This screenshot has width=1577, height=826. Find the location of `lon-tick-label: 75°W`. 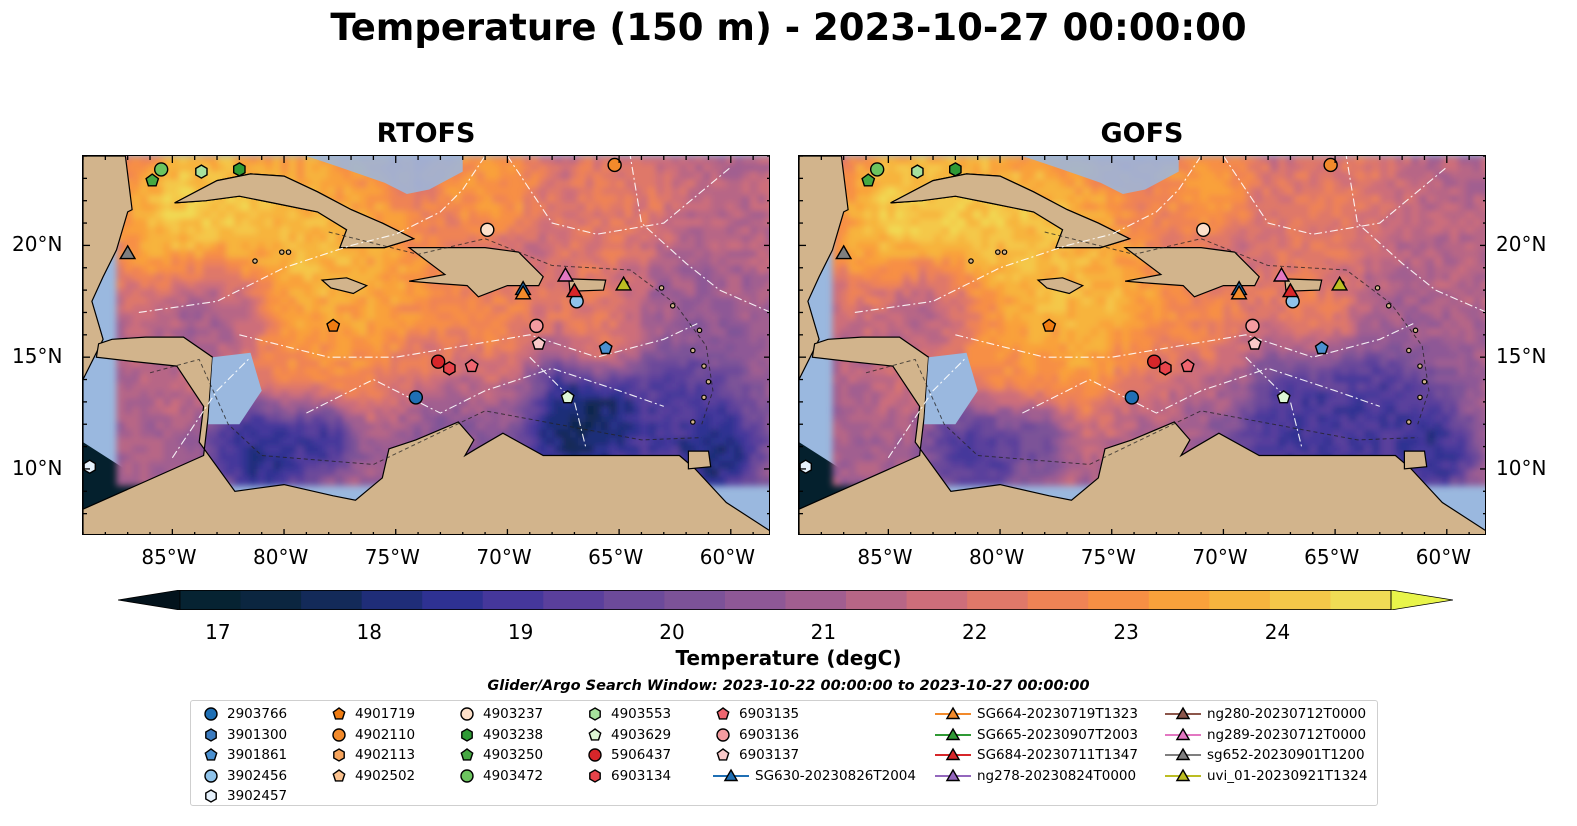

lon-tick-label: 75°W is located at coordinates (1108, 557).